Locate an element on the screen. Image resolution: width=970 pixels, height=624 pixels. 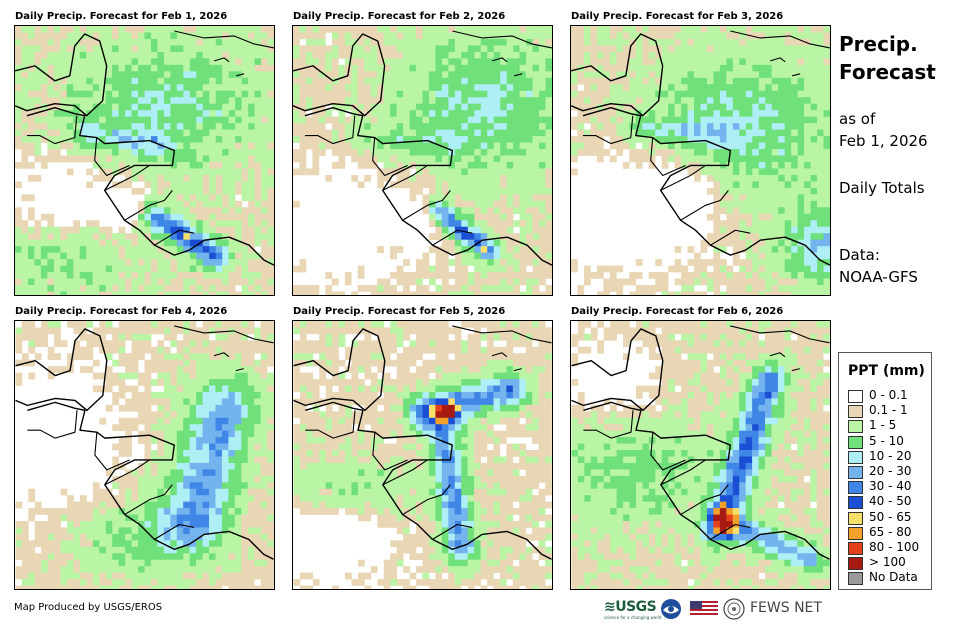
panel-title-4: Daily Precip. Forecast for Feb 4, 2026 is located at coordinates (121, 311).